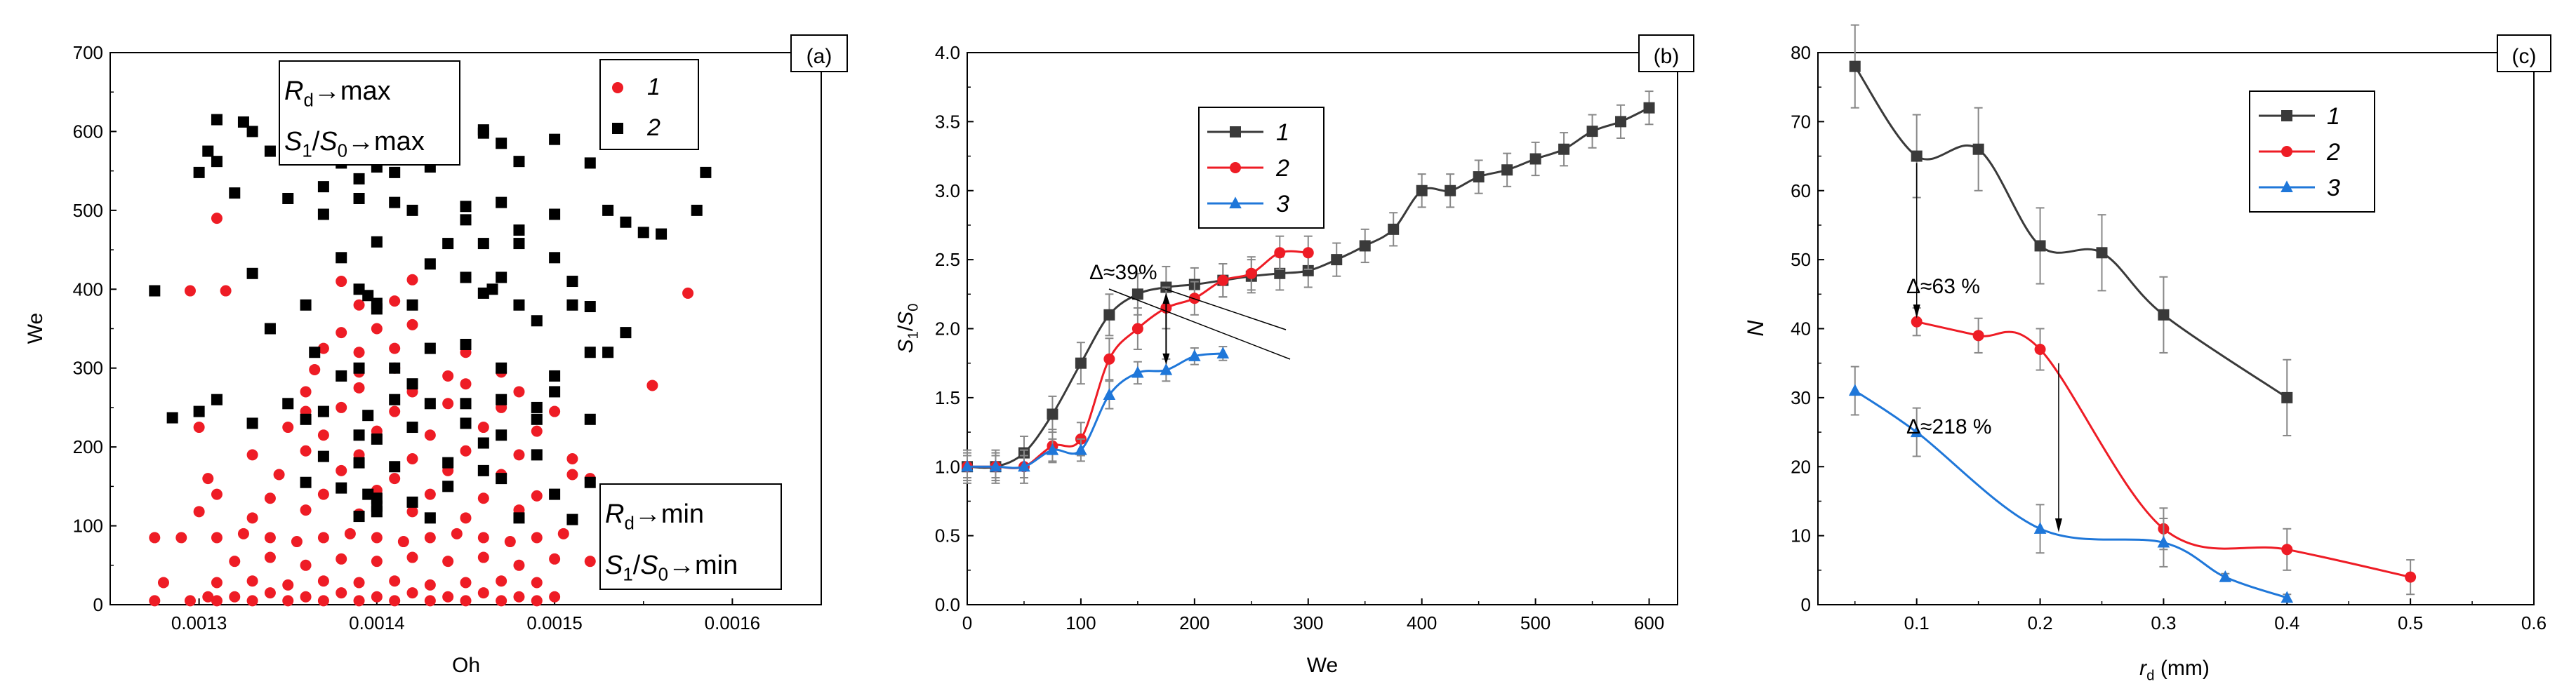 Image resolution: width=2576 pixels, height=698 pixels. I want to click on y-tick-label: 40, so click(1801, 329).